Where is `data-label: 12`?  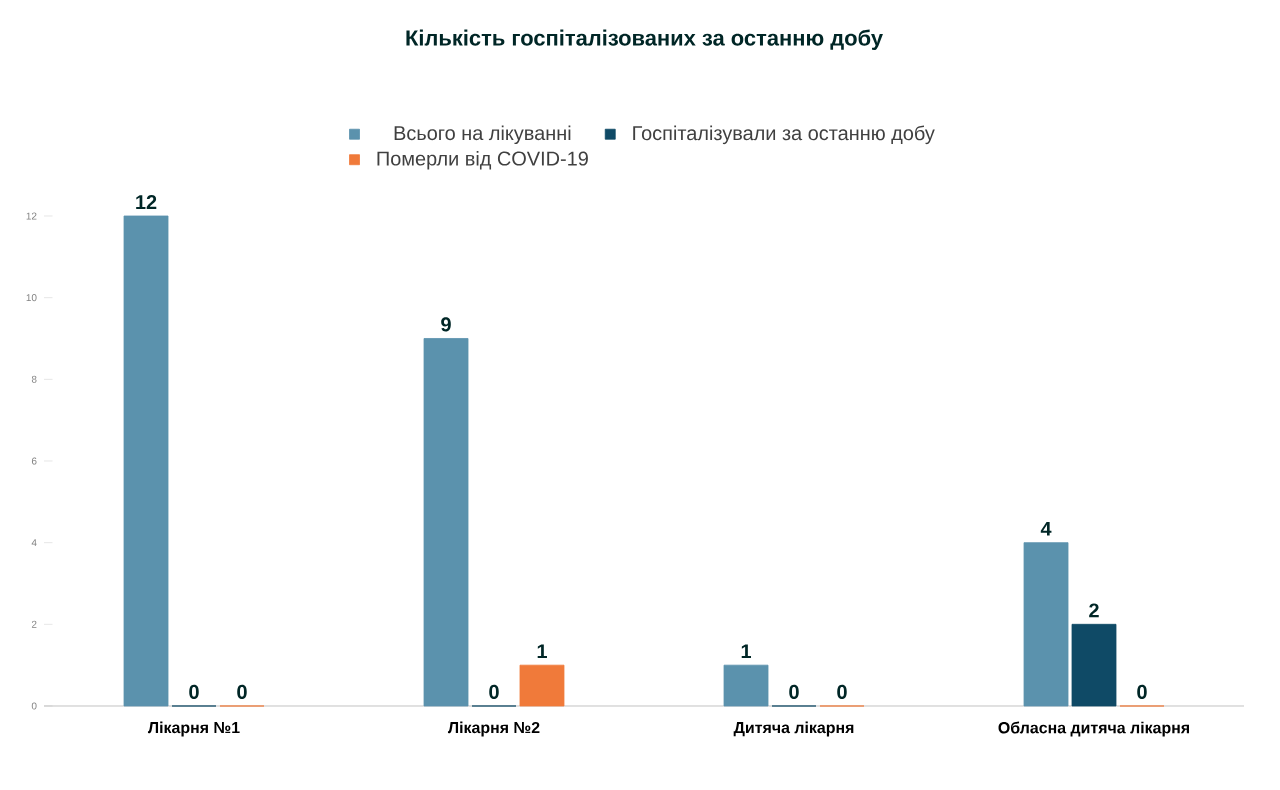
data-label: 12 is located at coordinates (146, 202).